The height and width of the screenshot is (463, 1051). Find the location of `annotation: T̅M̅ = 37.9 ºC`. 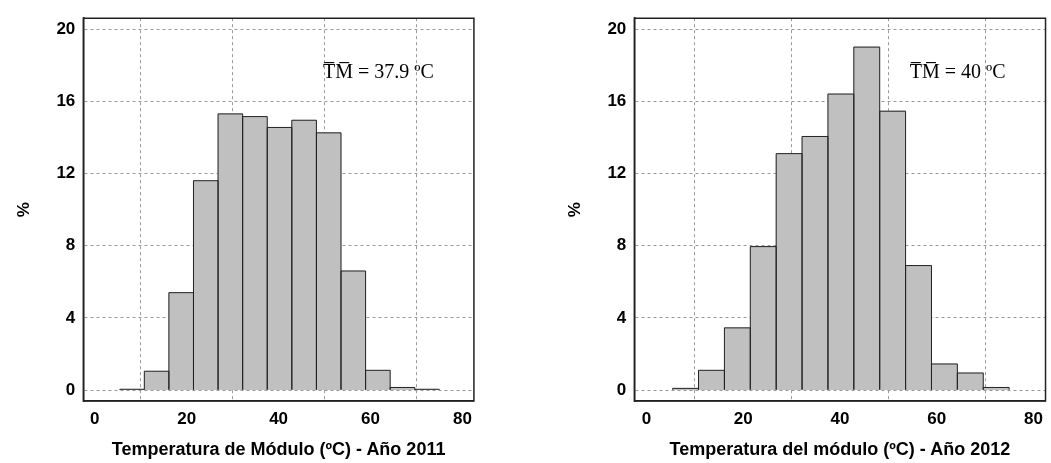

annotation: T̅M̅ = 37.9 ºC is located at coordinates (378, 71).